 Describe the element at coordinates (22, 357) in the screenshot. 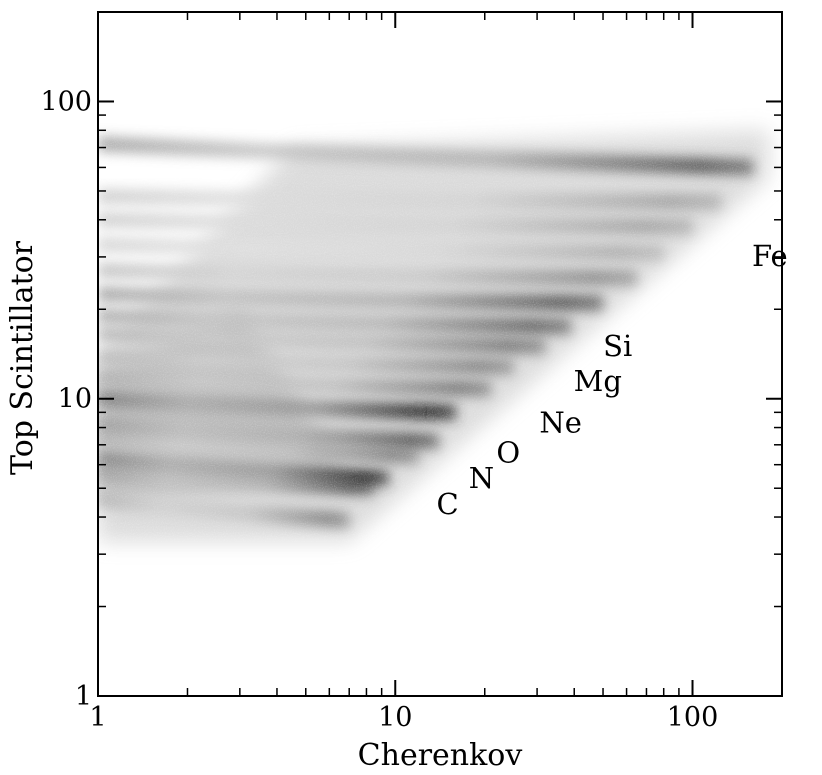

I see `y-axis-label: Top Scintillator` at that location.